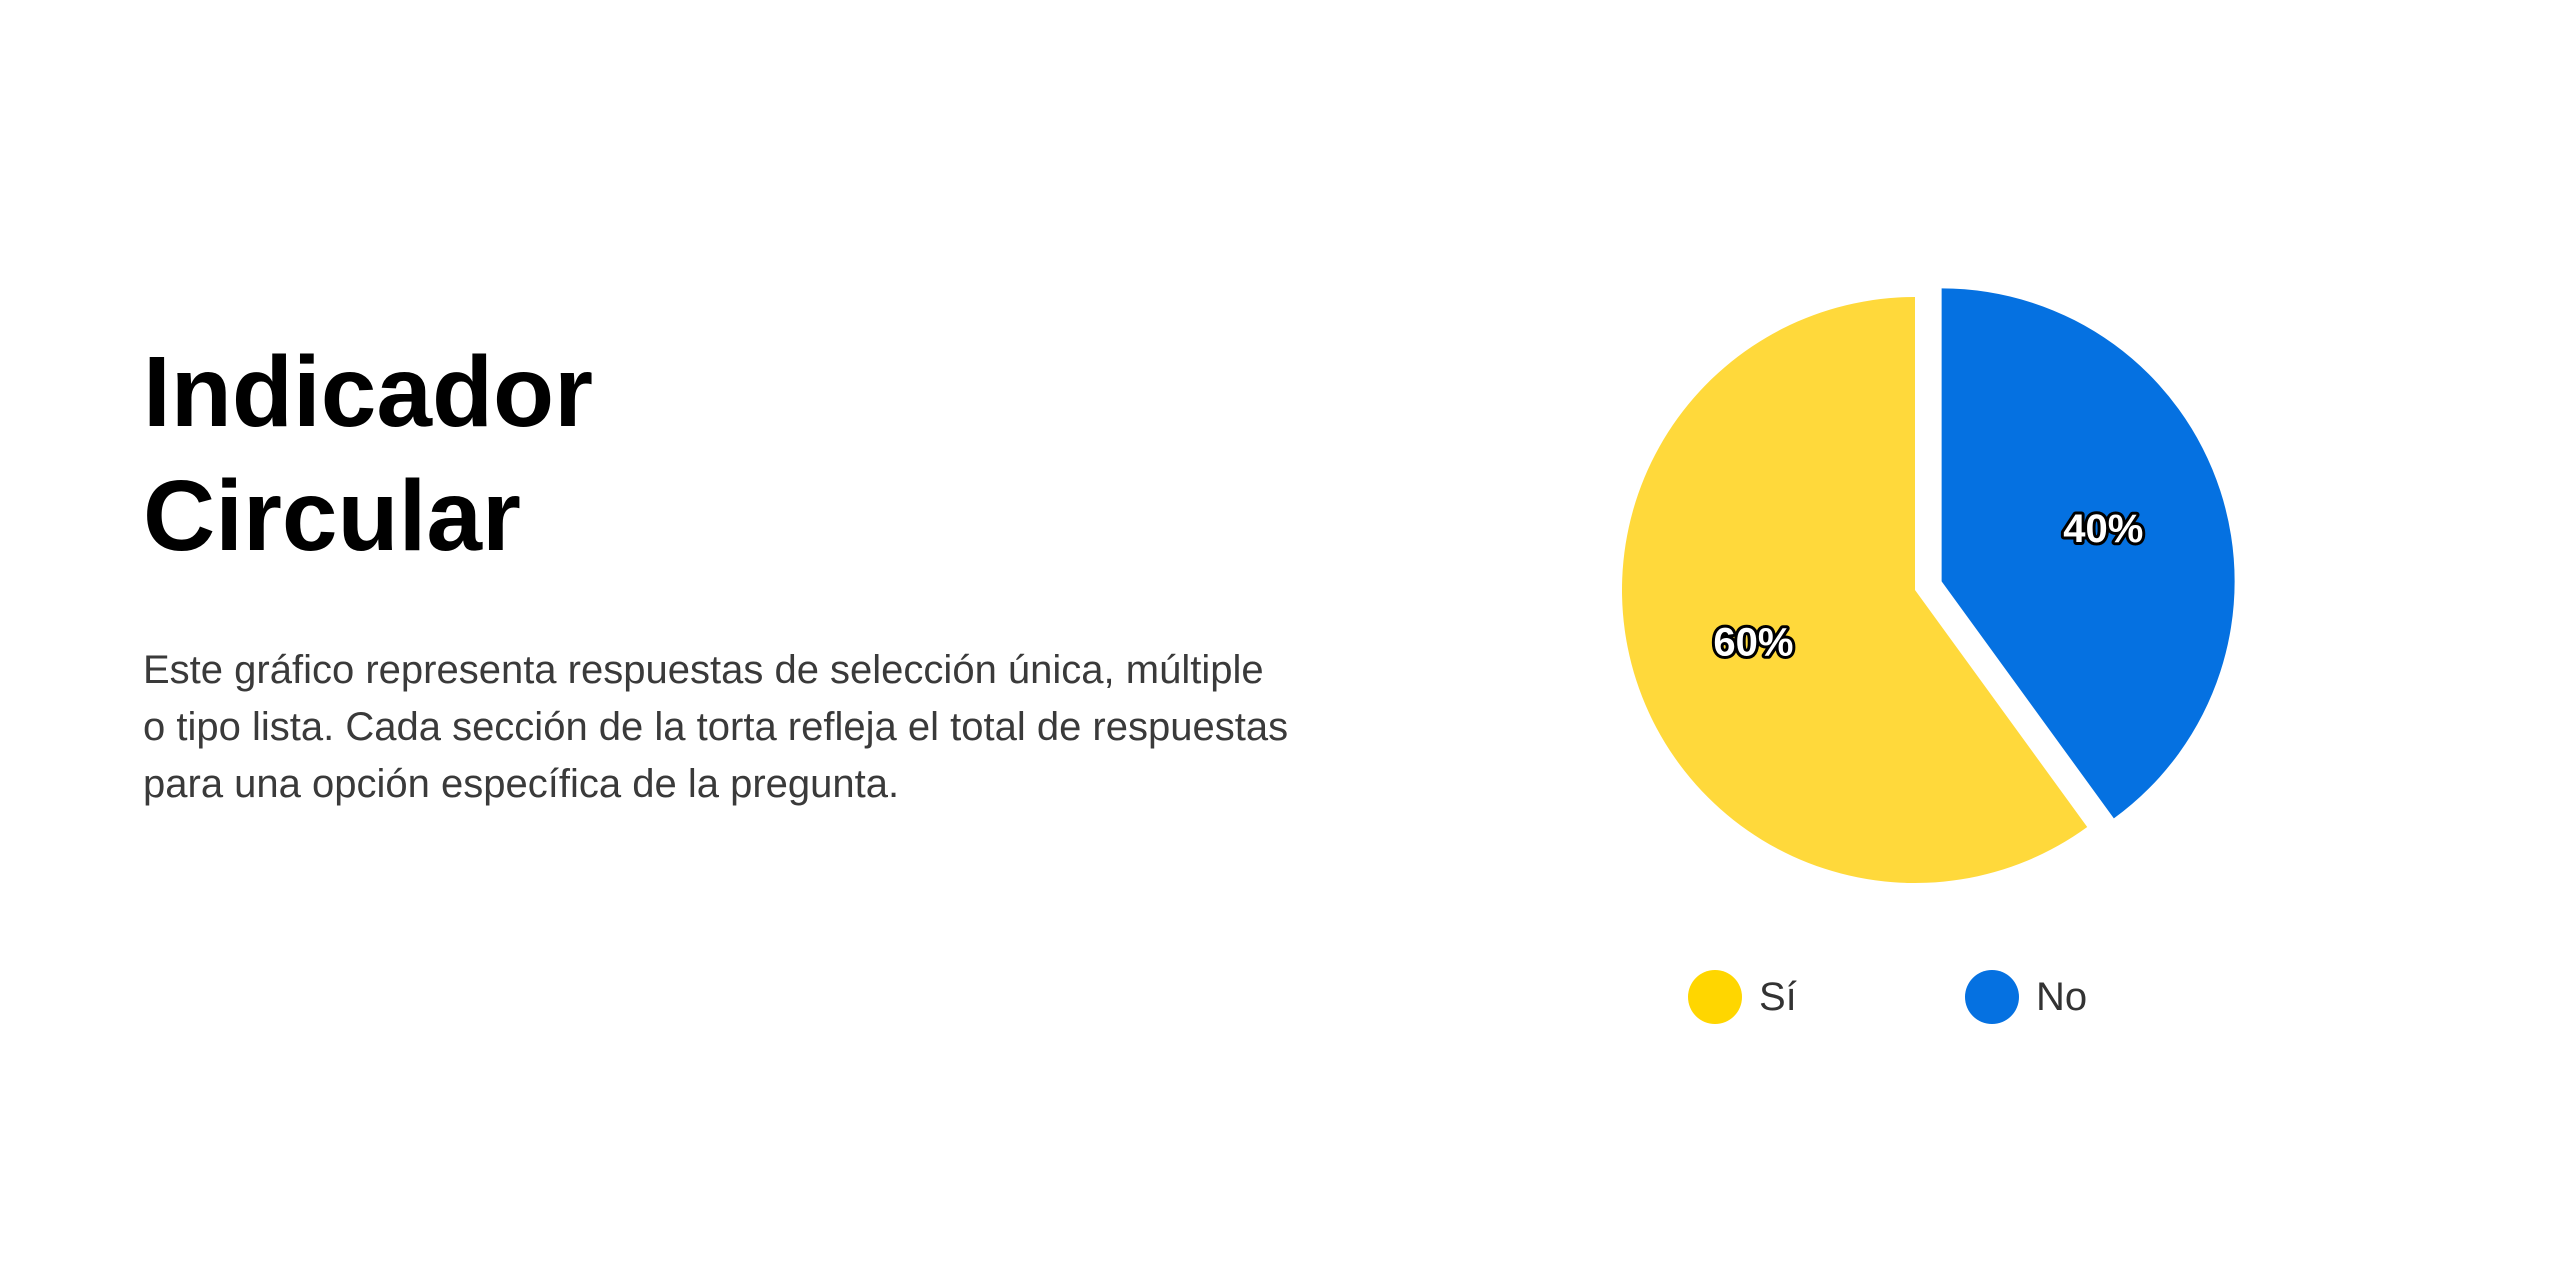 Image resolution: width=2560 pixels, height=1280 pixels. What do you see at coordinates (332, 516) in the screenshot?
I see `page-title-line-2: Circular` at bounding box center [332, 516].